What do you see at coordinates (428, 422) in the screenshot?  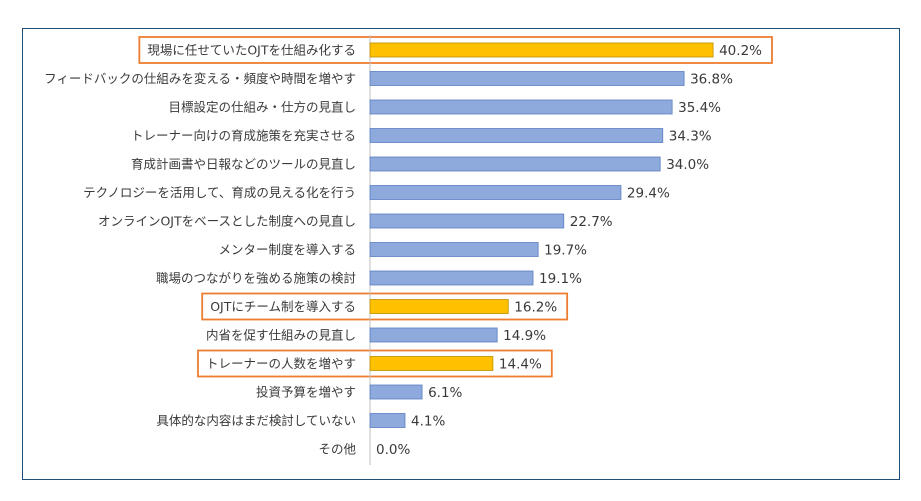 I see `value-label: 4.1%` at bounding box center [428, 422].